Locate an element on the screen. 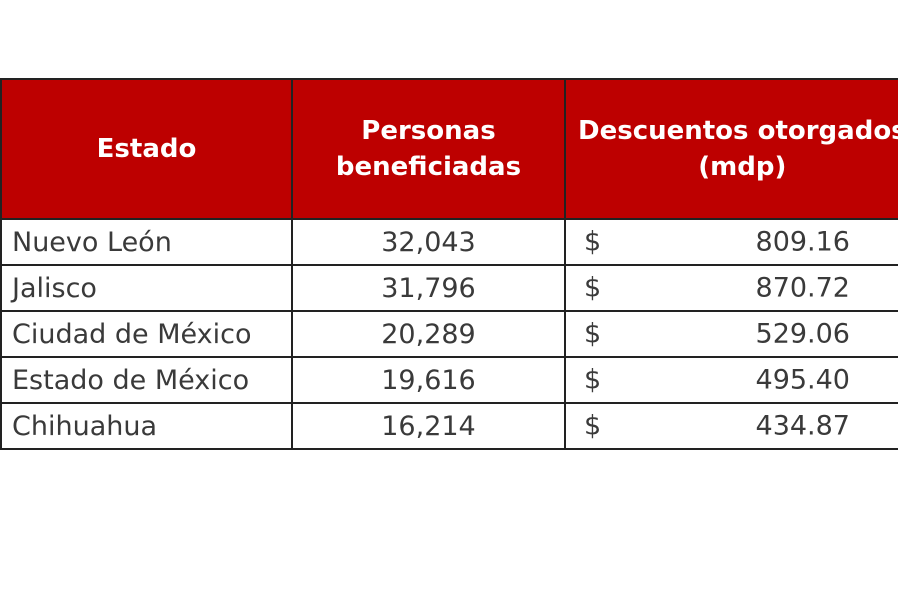 Image resolution: width=898 pixels, height=599 pixels. cell-personas: 31,796 is located at coordinates (428, 288).